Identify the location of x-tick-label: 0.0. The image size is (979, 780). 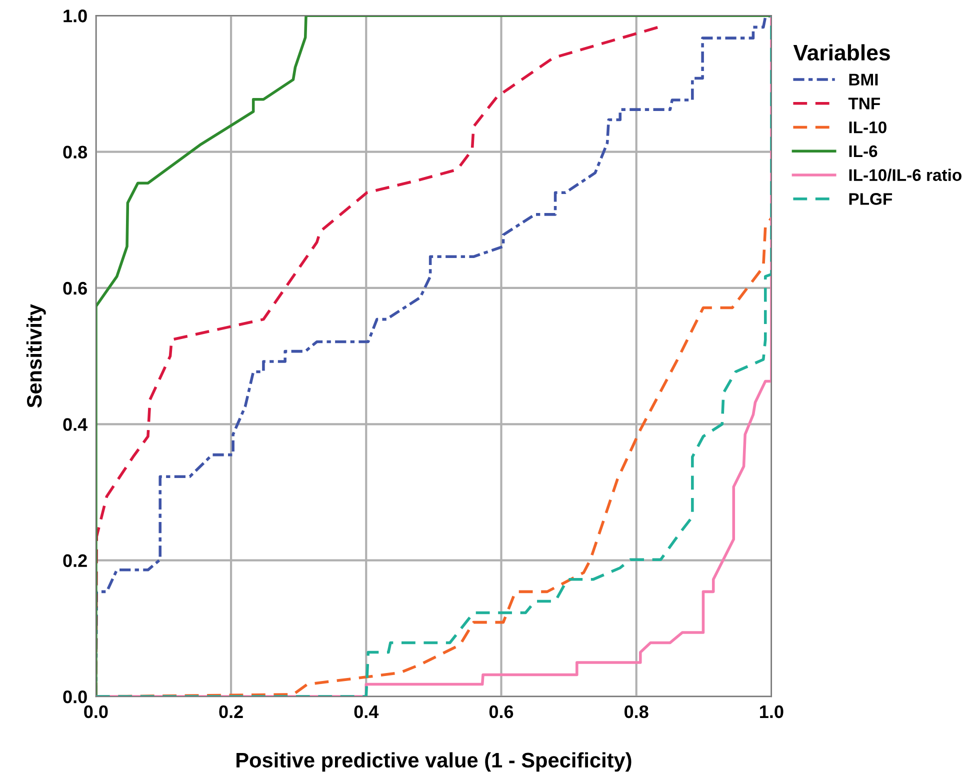
(96, 711).